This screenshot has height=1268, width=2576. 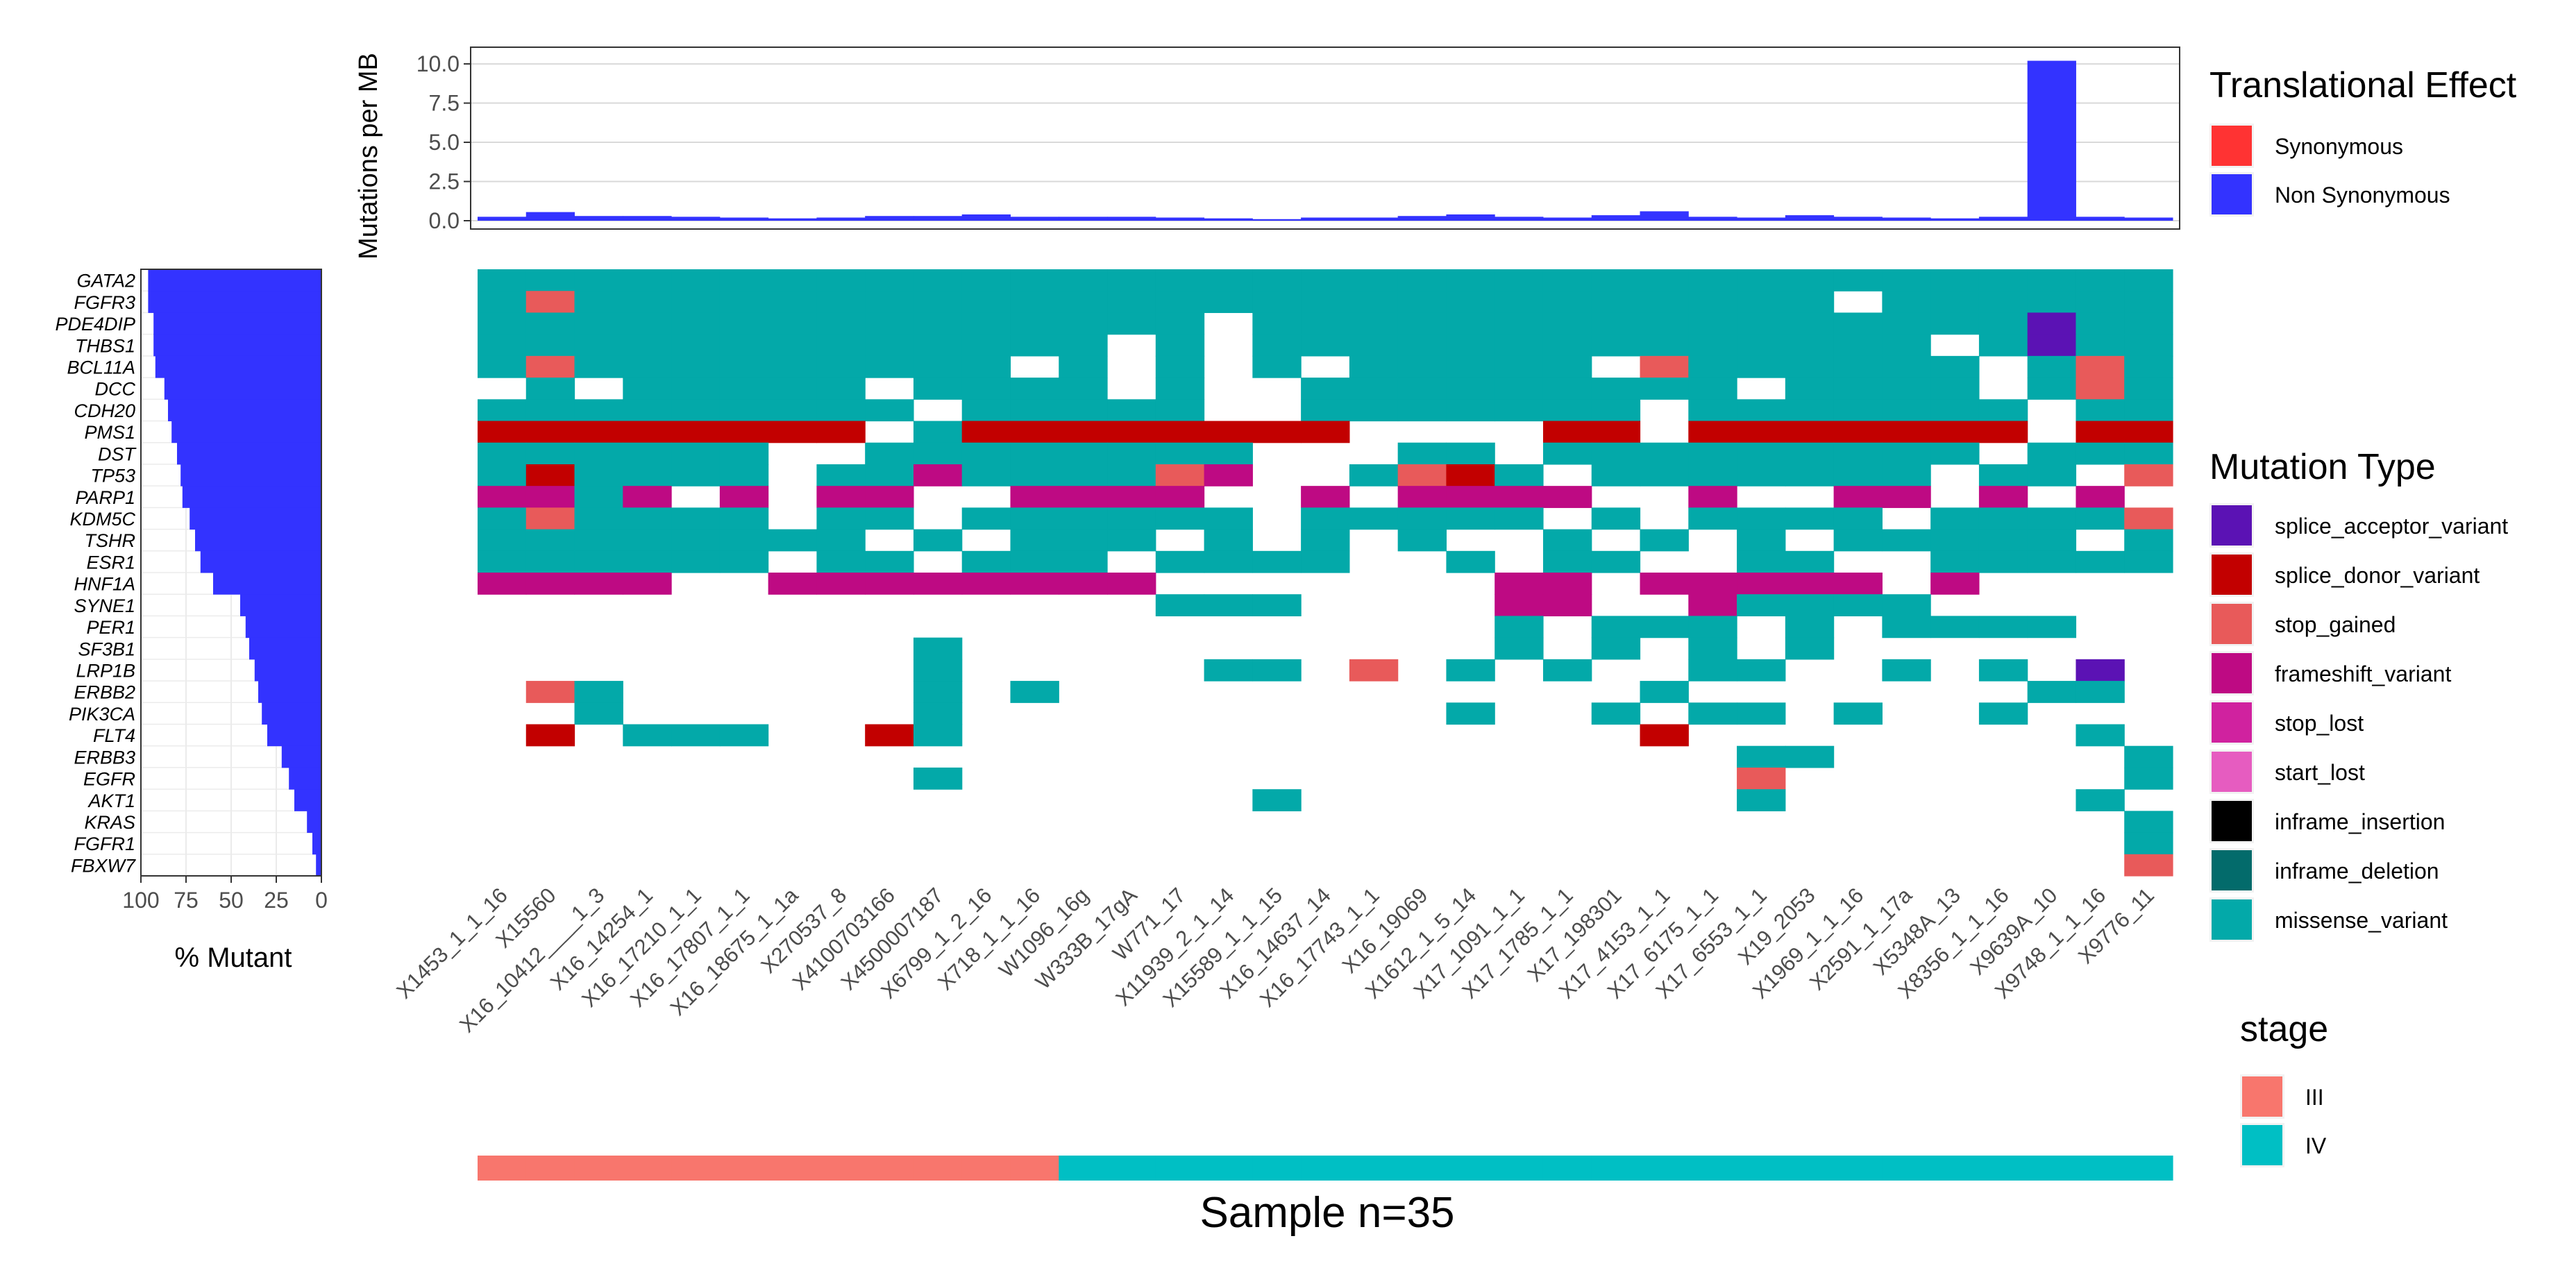 What do you see at coordinates (294, 735) in the screenshot?
I see `percent-bar-FLT4` at bounding box center [294, 735].